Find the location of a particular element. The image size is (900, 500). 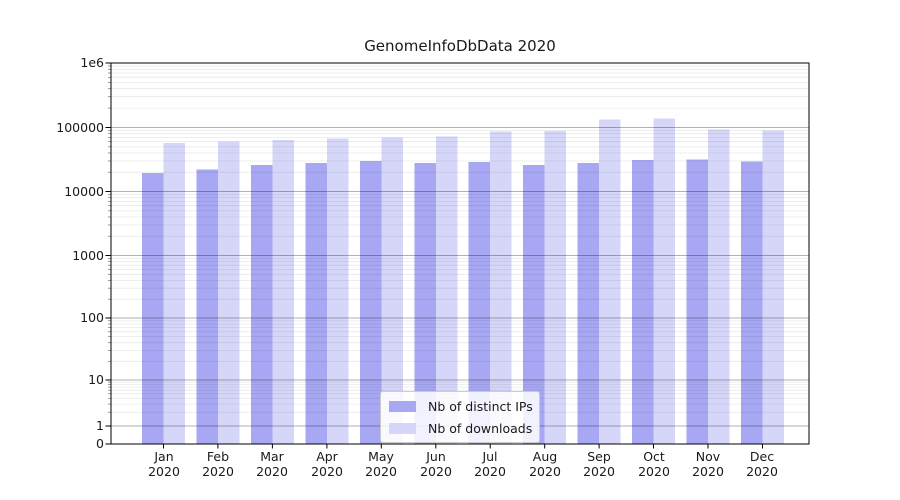

x-tick-label-aug: Aug 2020 is located at coordinates (545, 464).